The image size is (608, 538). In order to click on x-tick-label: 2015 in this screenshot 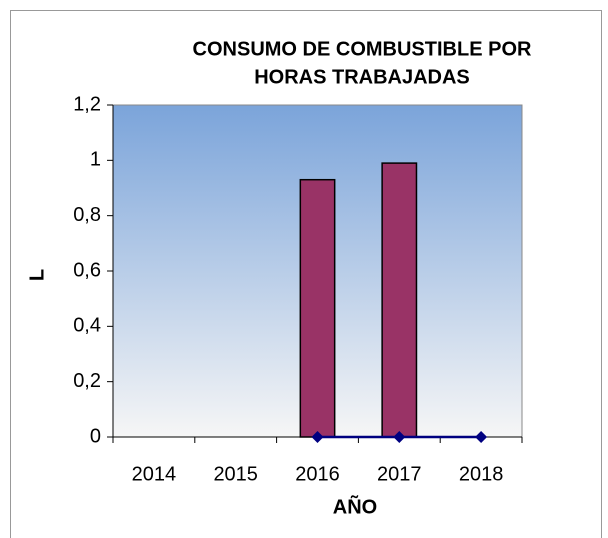, I will do `click(235, 474)`.